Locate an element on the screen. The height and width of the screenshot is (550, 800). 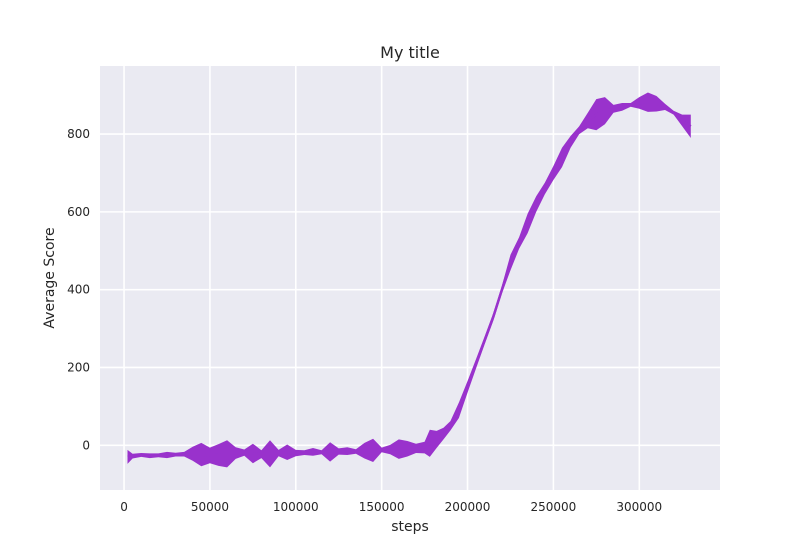
x-tick-label: 50000 is located at coordinates (210, 507).